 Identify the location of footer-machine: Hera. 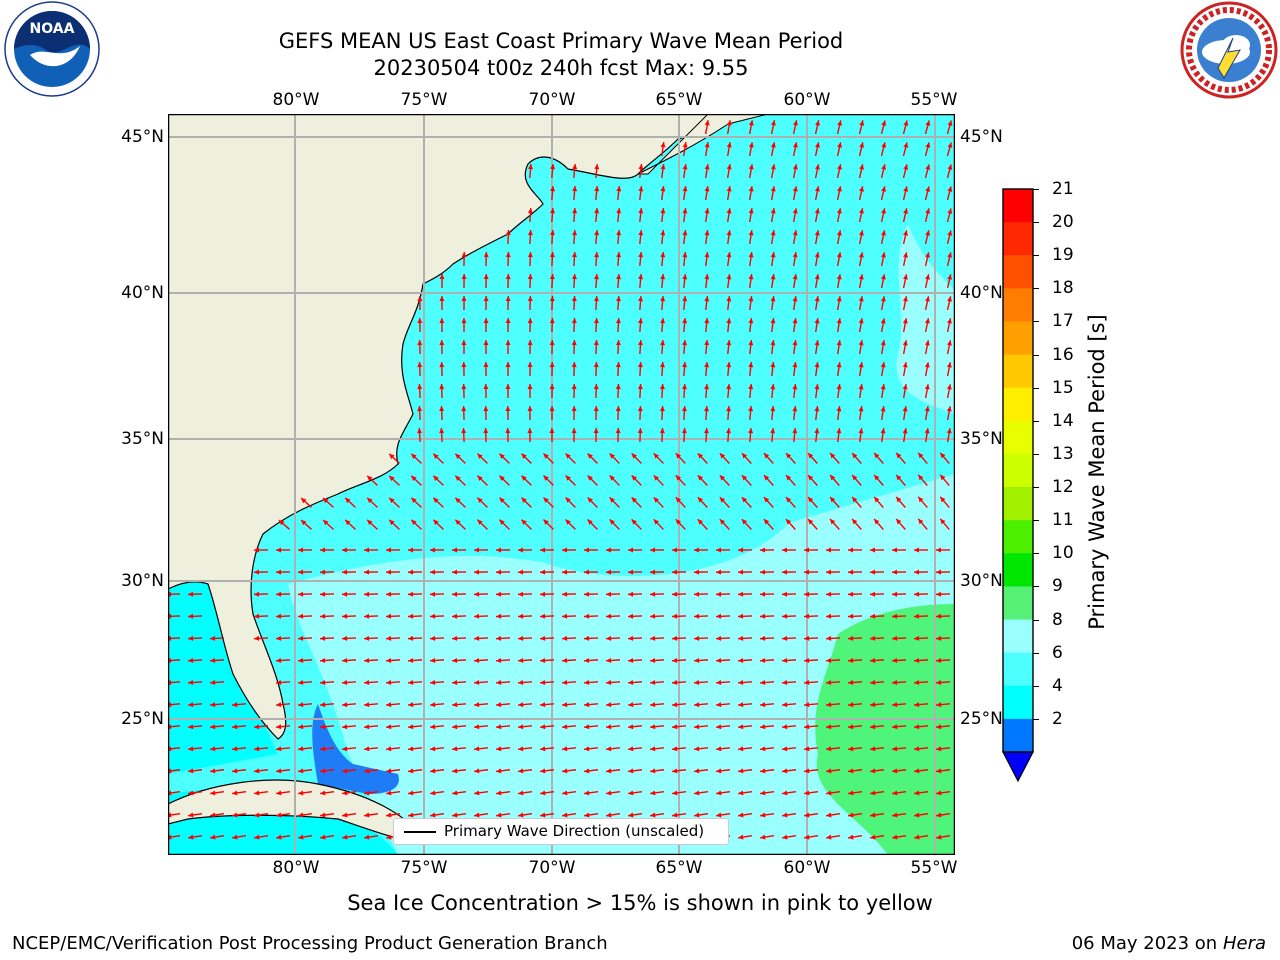
(1244, 943).